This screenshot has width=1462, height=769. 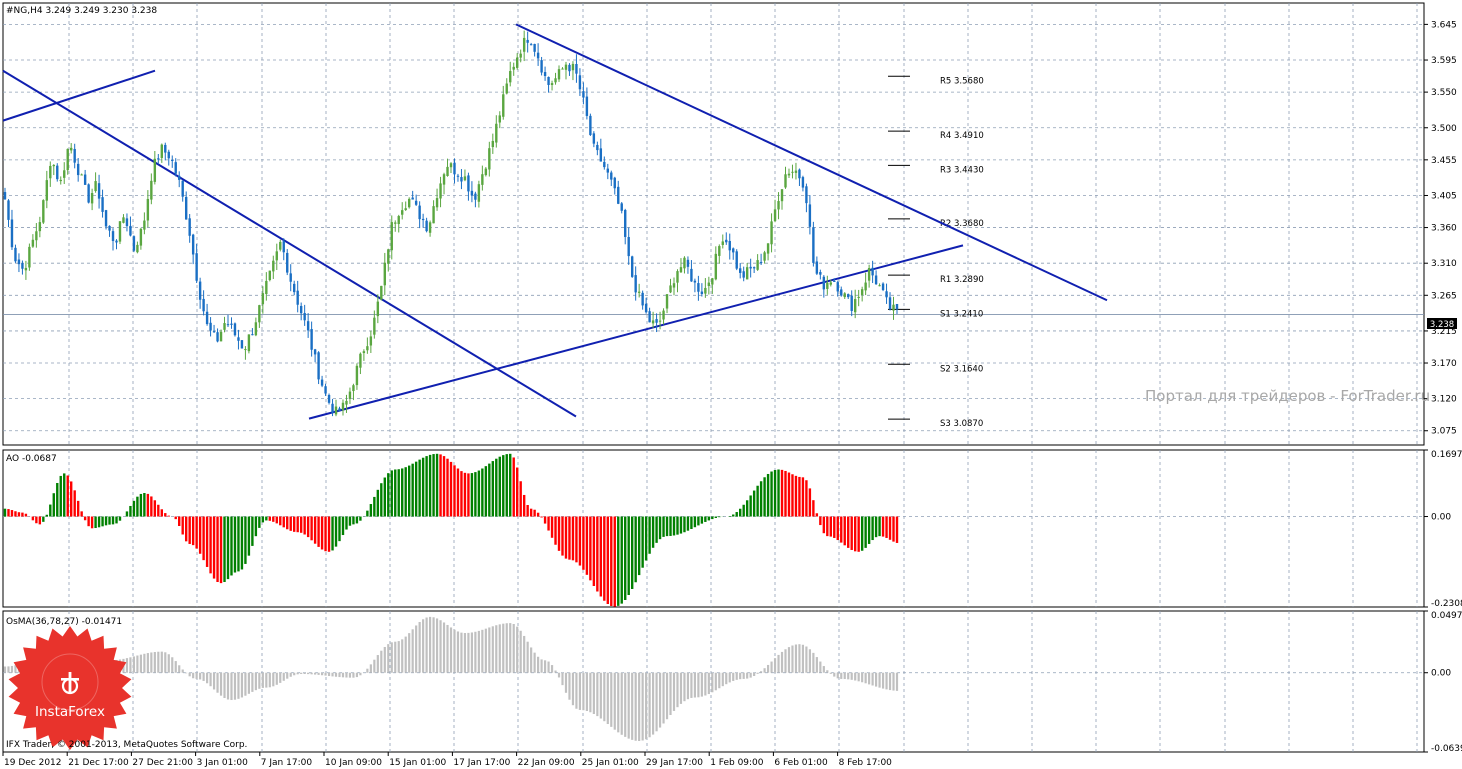 I want to click on x-tick-label: 8 Feb 17:00, so click(x=866, y=763).